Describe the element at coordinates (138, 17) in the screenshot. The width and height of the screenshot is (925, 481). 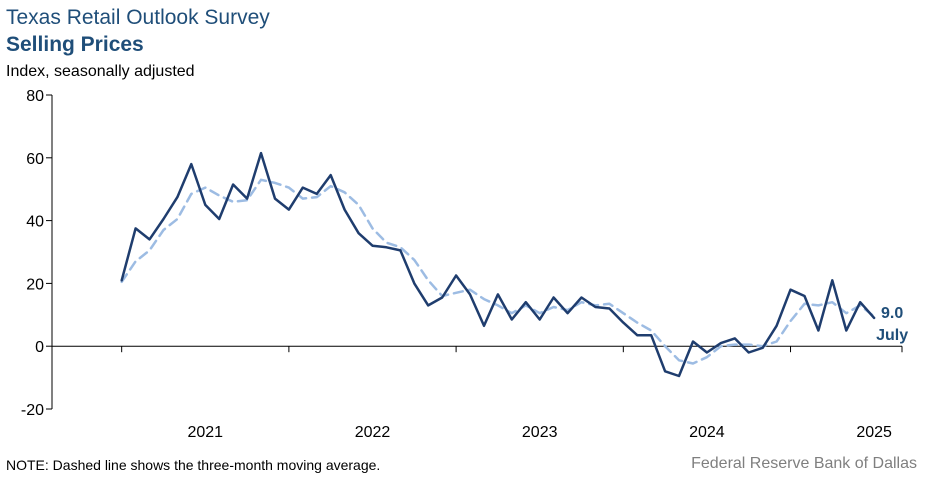
I see `chart-title: Texas Retail Outlook Survey` at that location.